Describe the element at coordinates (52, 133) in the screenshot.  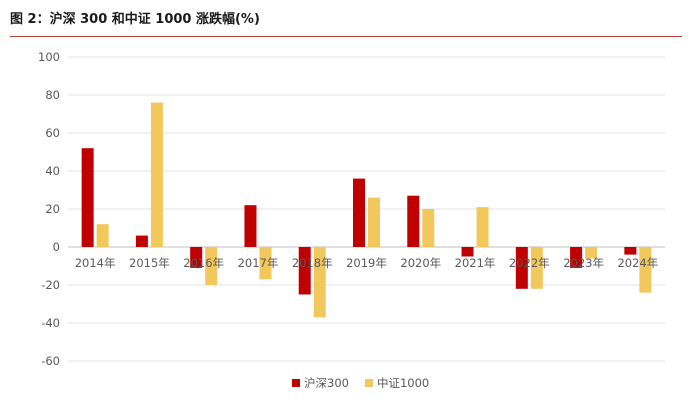
I see `y-tick-label: 60` at that location.